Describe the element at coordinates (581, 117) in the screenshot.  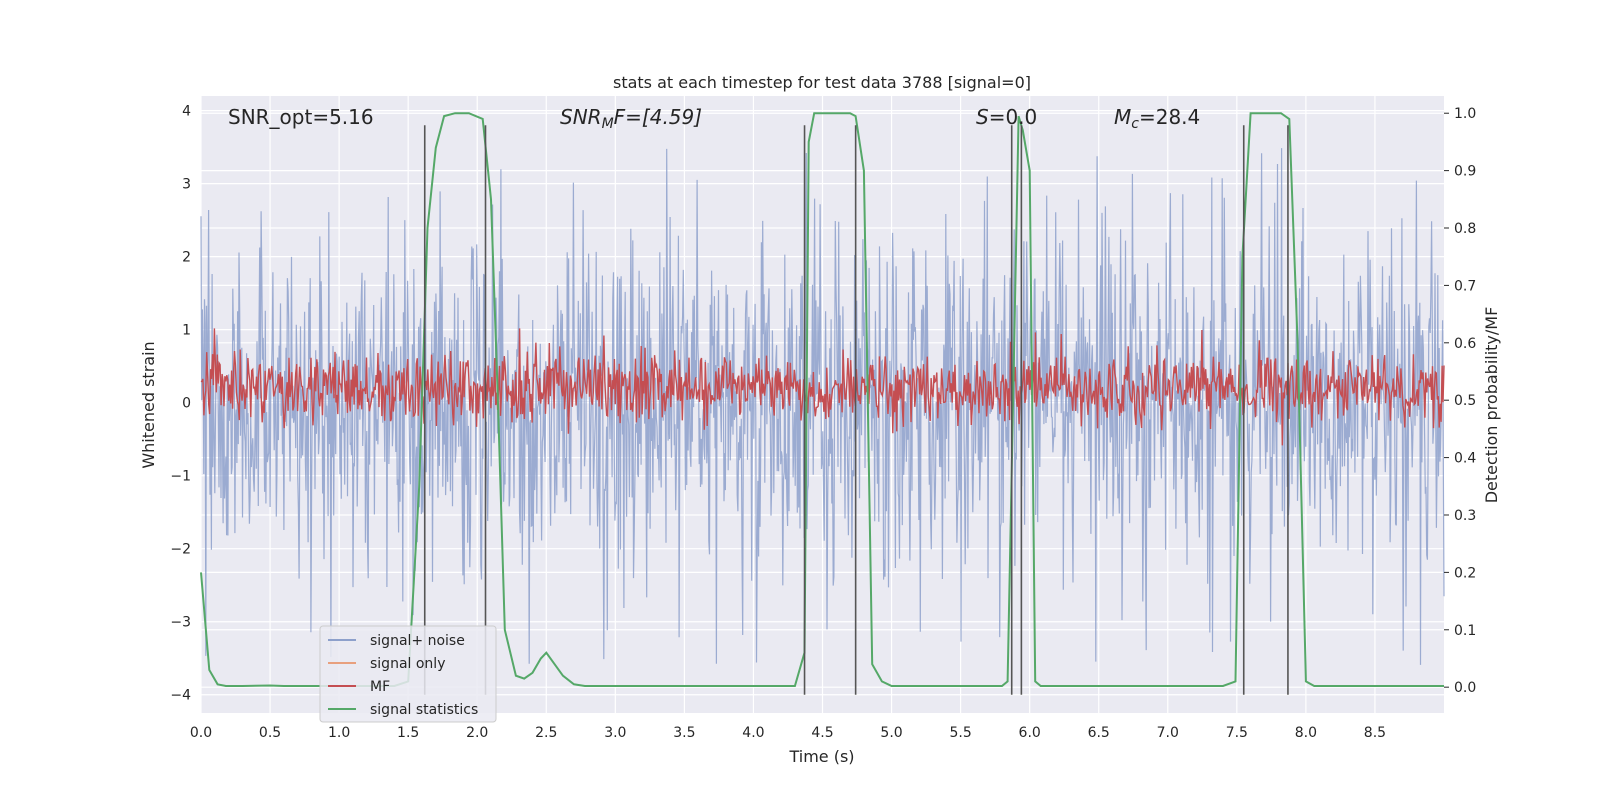
I see `annotation-snr-mf-var: SNR` at that location.